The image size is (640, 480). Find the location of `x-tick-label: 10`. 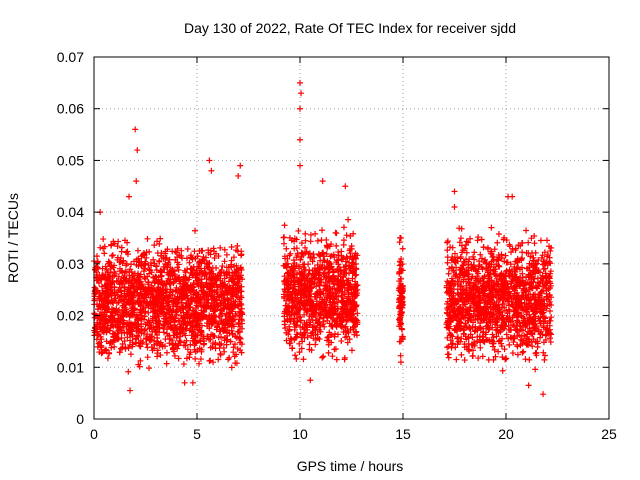

x-tick-label: 10 is located at coordinates (300, 434).